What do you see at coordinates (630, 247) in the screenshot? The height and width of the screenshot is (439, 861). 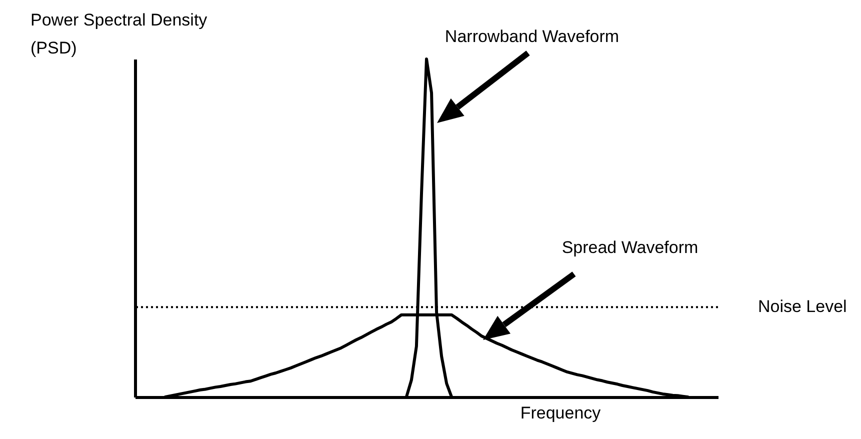 I see `text: Spread Waveform` at bounding box center [630, 247].